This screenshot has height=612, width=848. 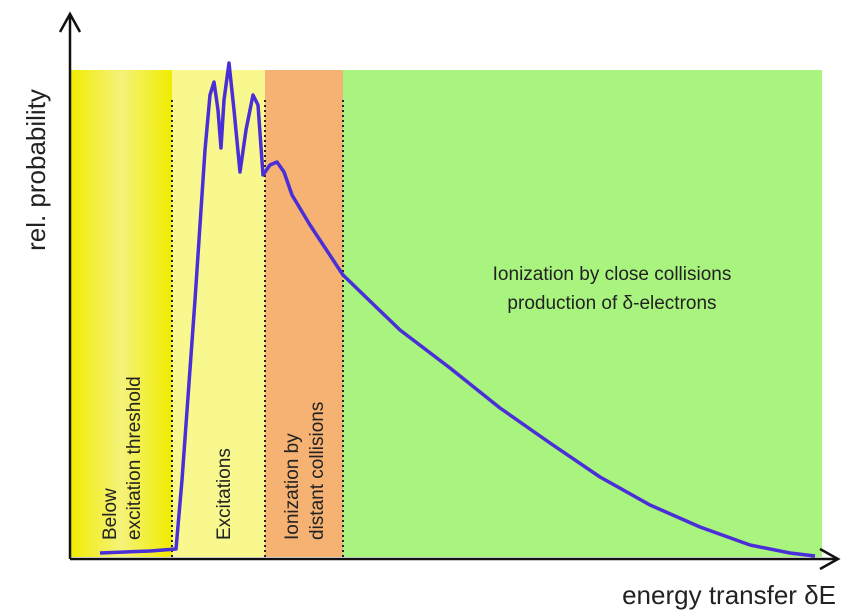 I want to click on region-label: Excitations, so click(x=224, y=494).